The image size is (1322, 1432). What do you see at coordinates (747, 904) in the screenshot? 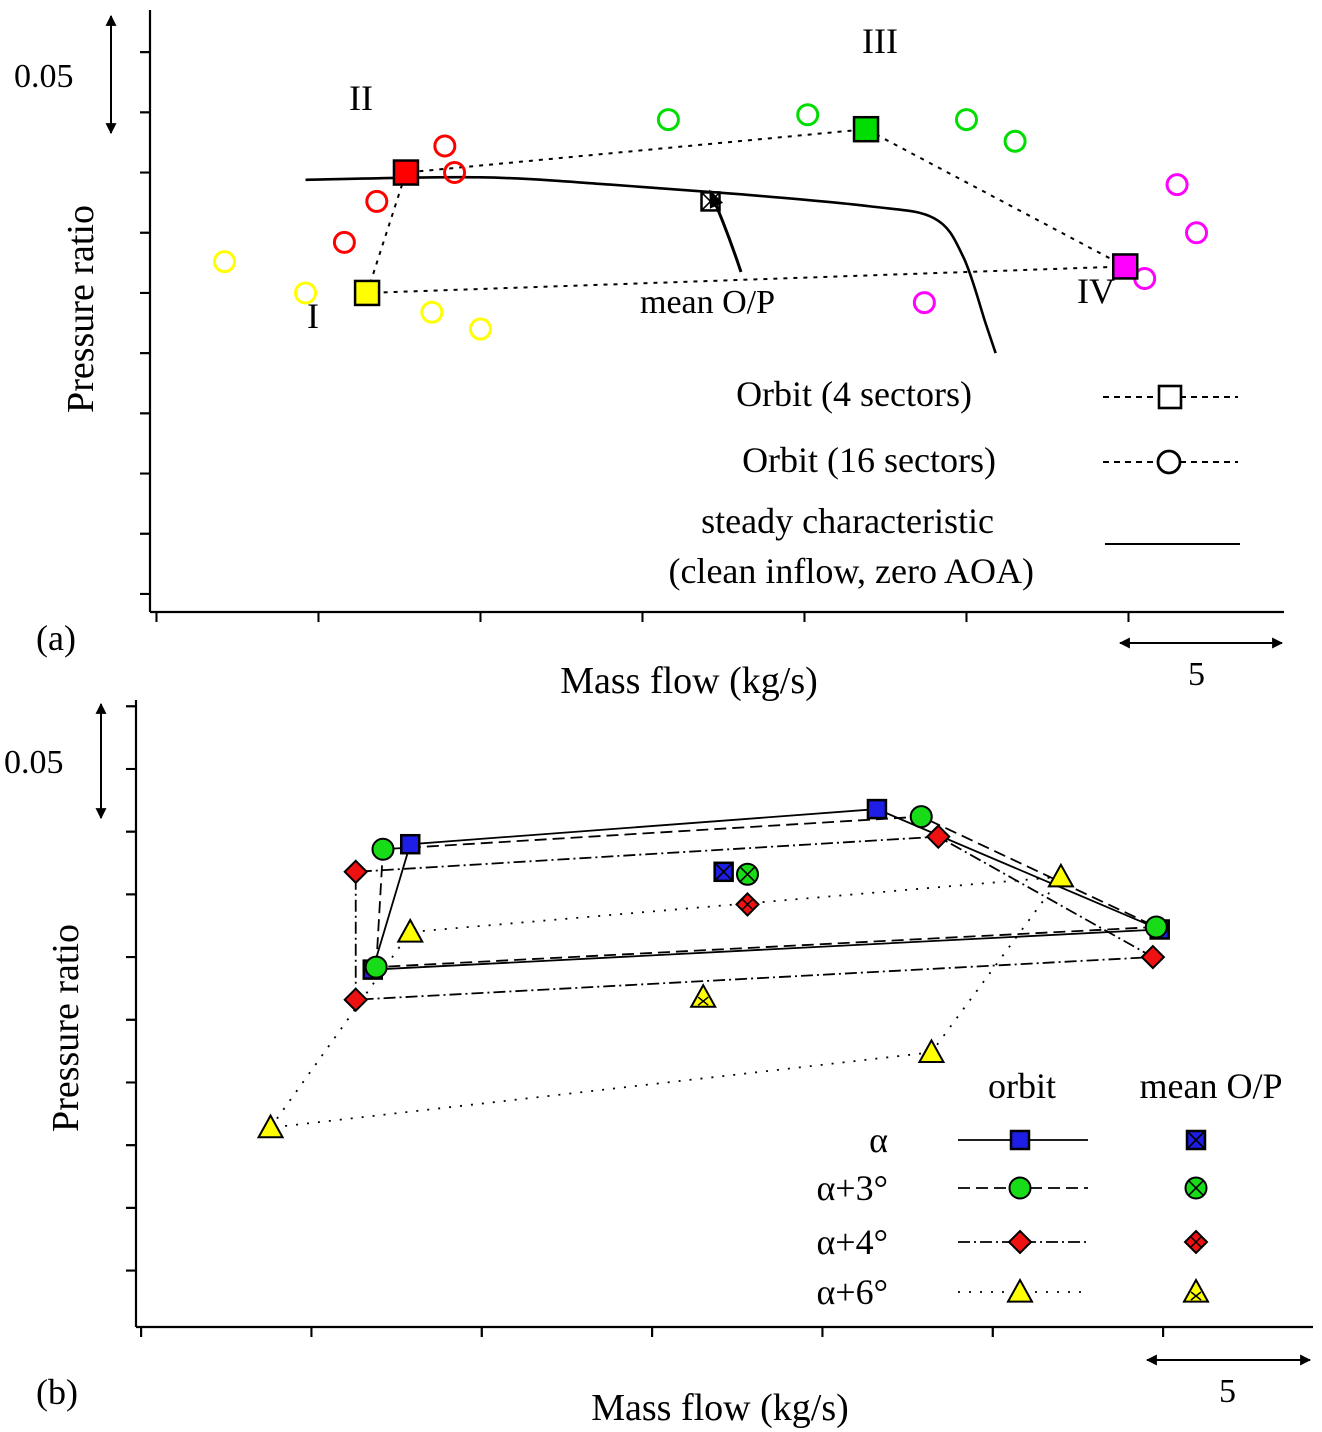
I see `mean-op-point-diamond-cross` at bounding box center [747, 904].